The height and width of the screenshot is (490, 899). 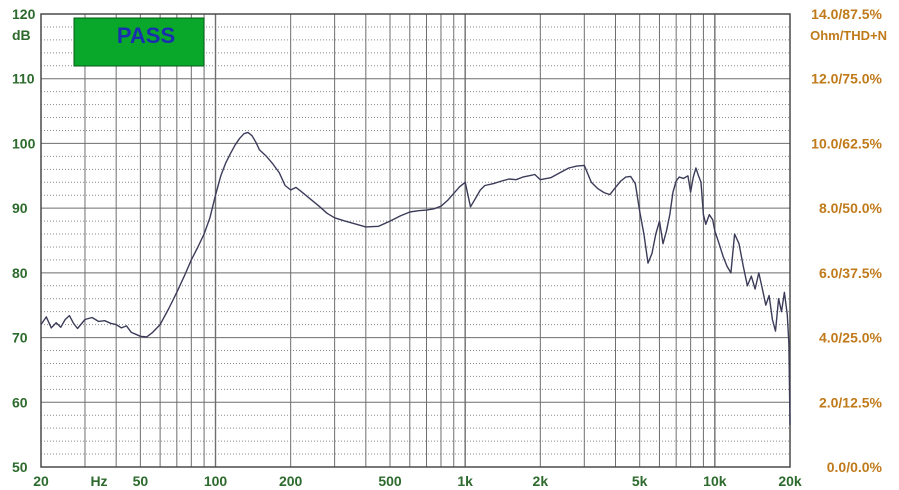 I want to click on right-tick-label: 10.0/62.5%, so click(x=846, y=143).